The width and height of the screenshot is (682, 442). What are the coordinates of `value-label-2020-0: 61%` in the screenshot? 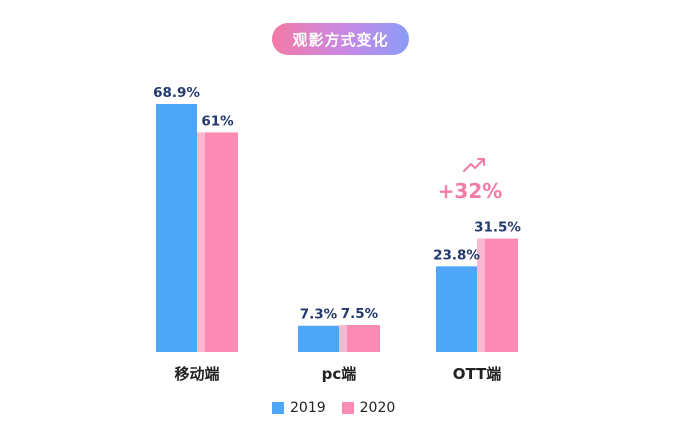 It's located at (217, 121).